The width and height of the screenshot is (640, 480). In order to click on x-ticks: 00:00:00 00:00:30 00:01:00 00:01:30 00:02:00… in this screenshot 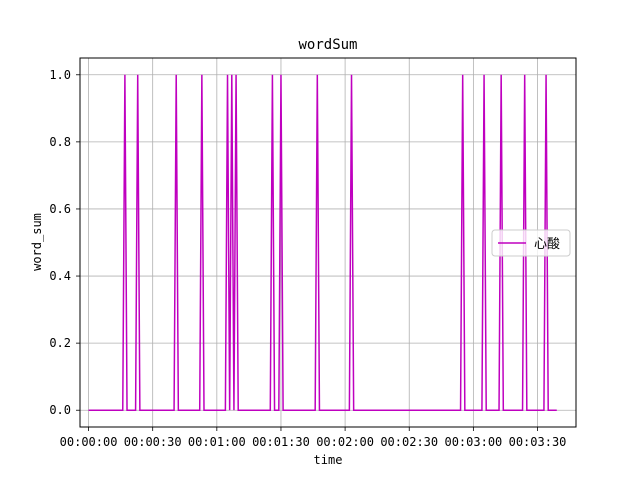, I will do `click(313, 438)`.